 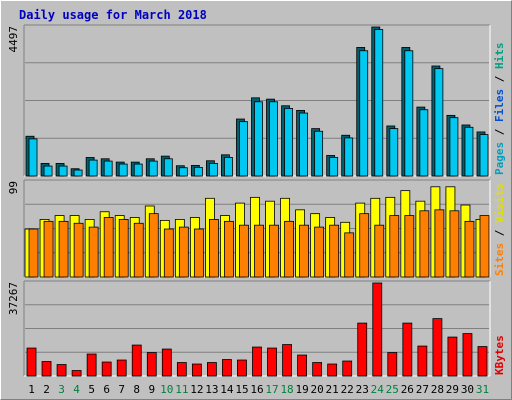 What do you see at coordinates (13, 298) in the screenshot?
I see `y-max-label: 37267` at bounding box center [13, 298].